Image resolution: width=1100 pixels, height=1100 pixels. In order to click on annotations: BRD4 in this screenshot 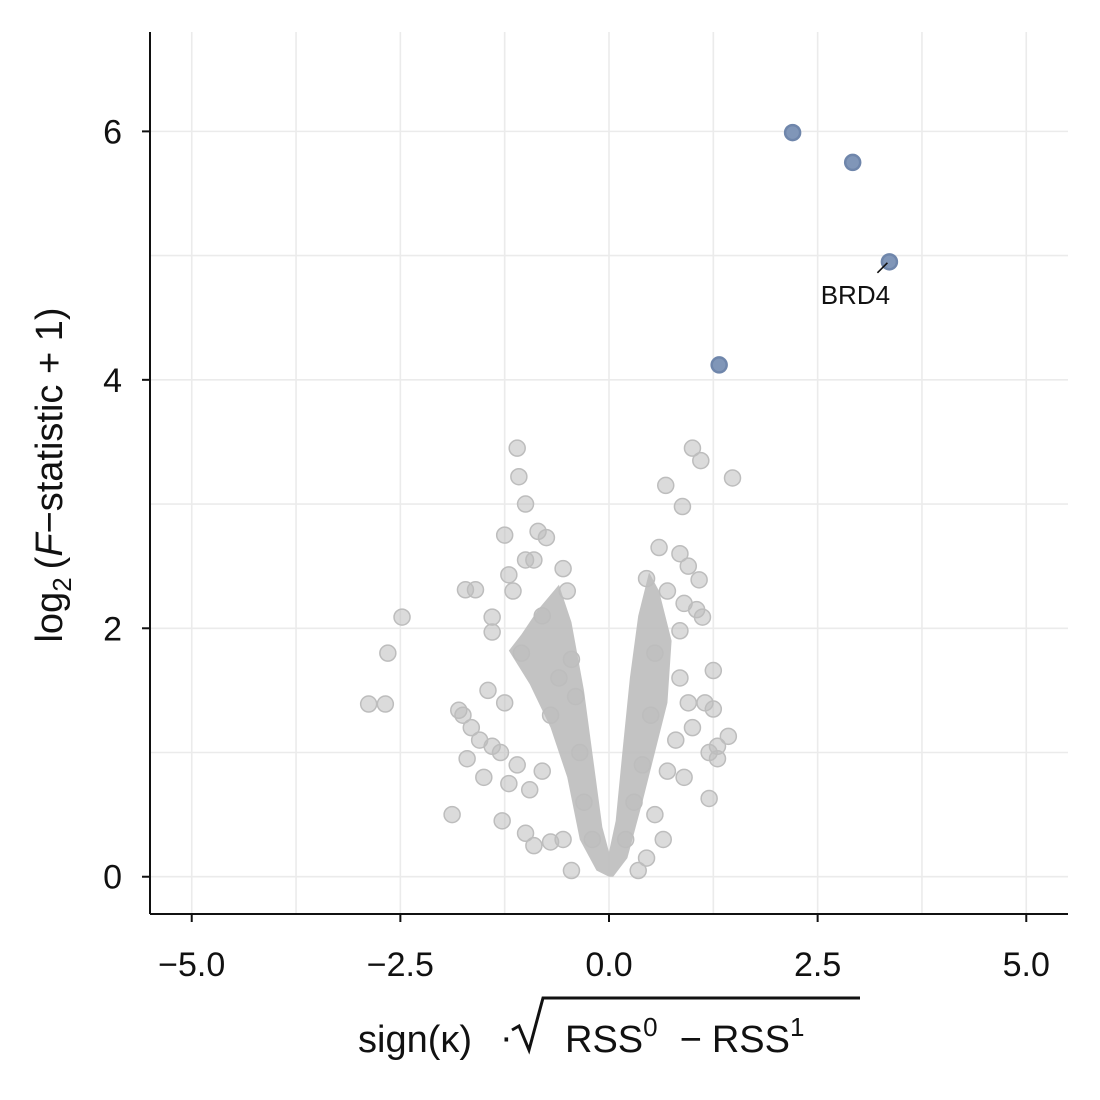, I will do `click(855, 286)`.